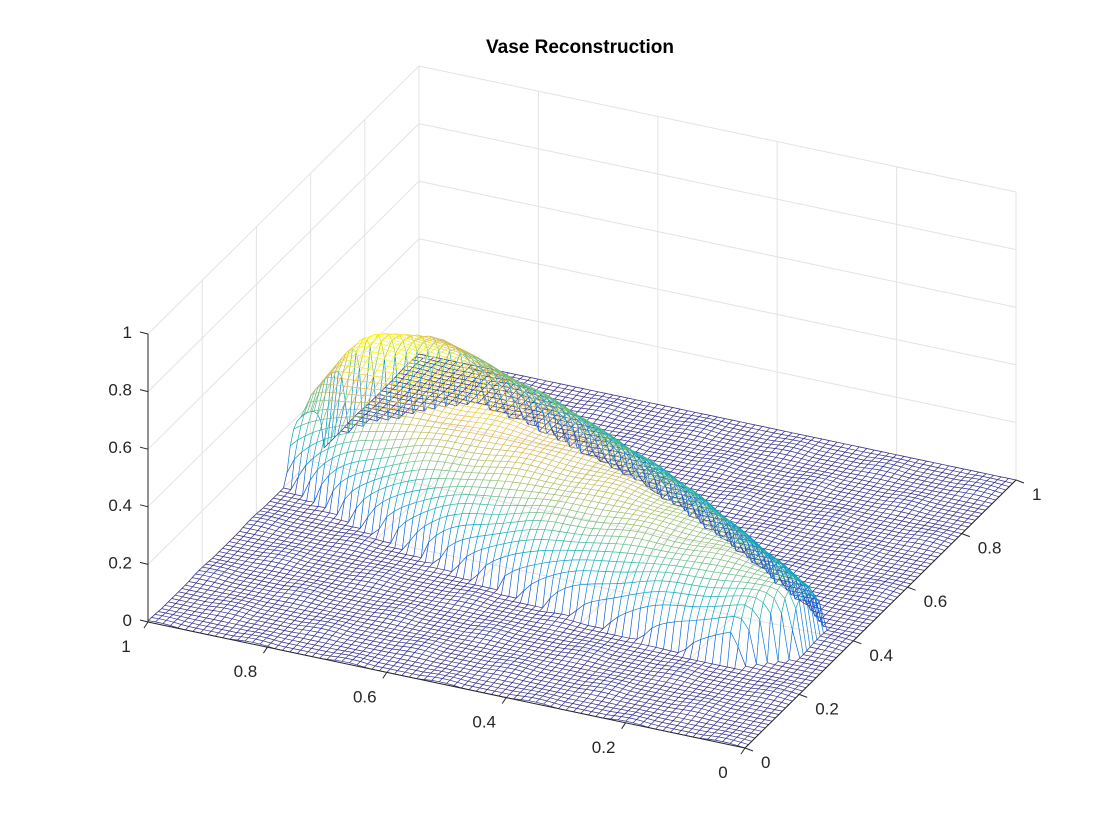  Describe the element at coordinates (1036, 494) in the screenshot. I see `y-tick-label: 1` at that location.